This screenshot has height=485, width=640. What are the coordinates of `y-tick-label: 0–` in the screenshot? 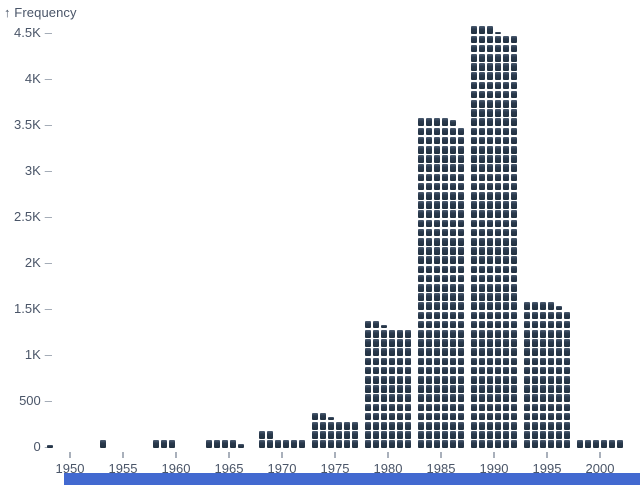 It's located at (42, 446).